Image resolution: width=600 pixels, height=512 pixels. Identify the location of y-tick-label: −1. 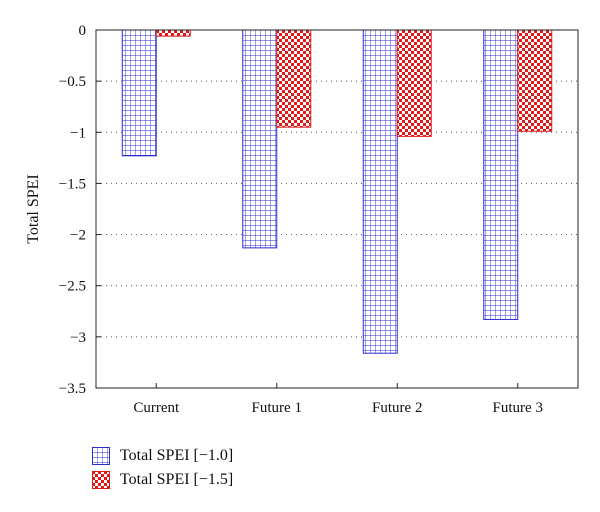
(78, 133).